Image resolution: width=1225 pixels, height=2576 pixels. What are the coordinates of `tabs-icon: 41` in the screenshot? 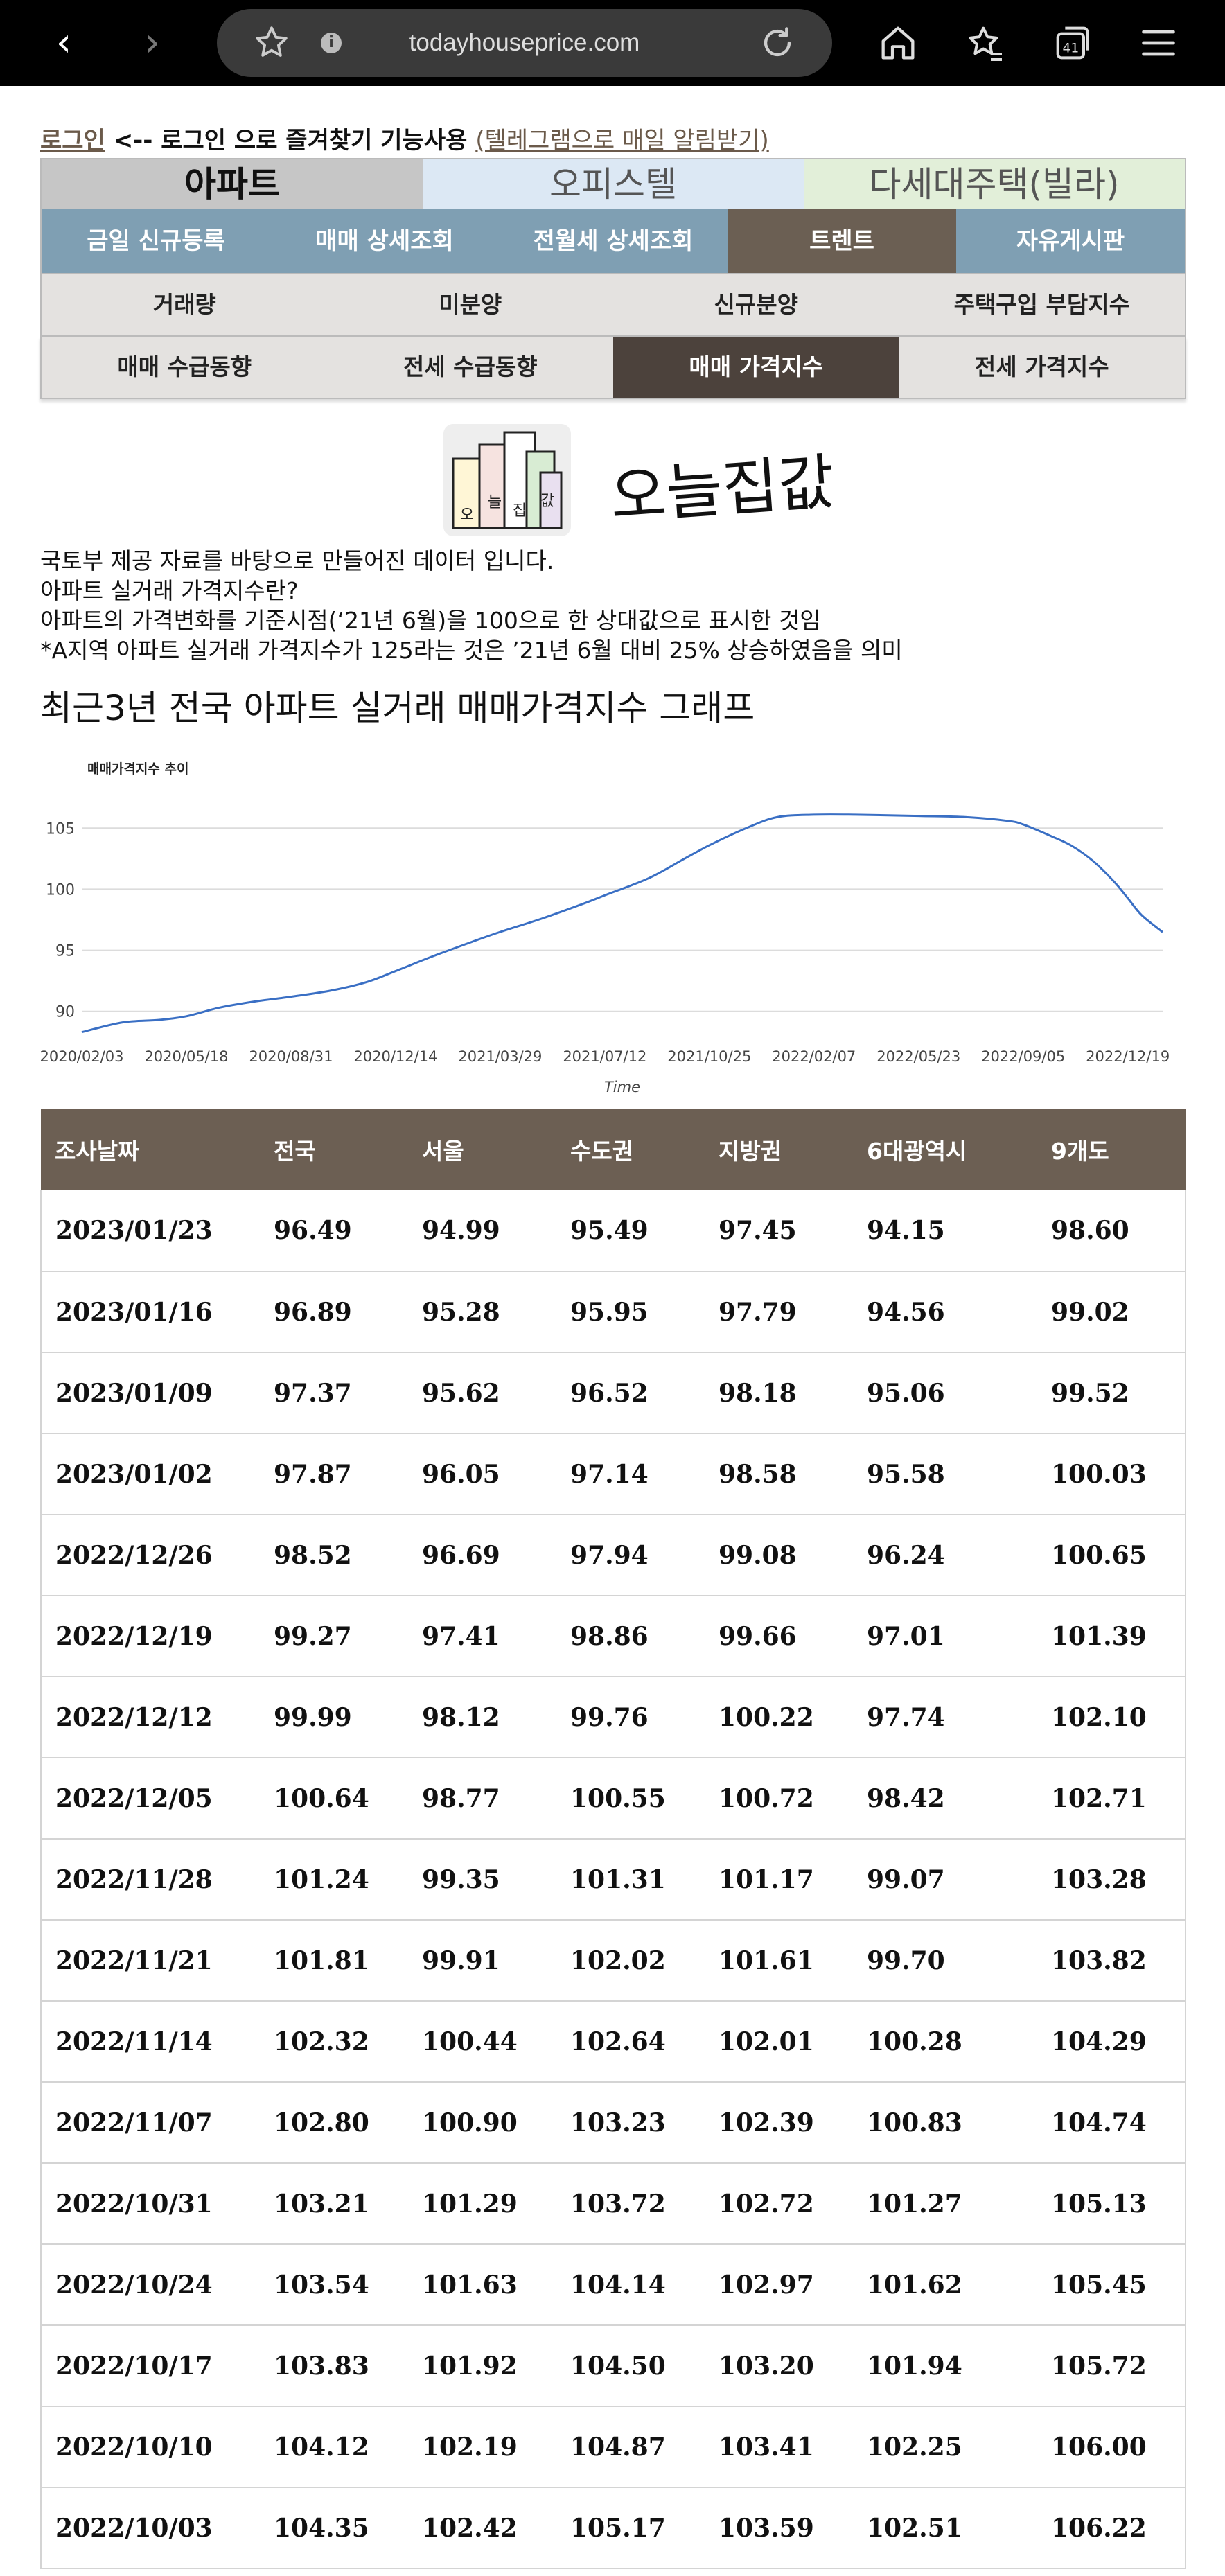 It's located at (1072, 43).